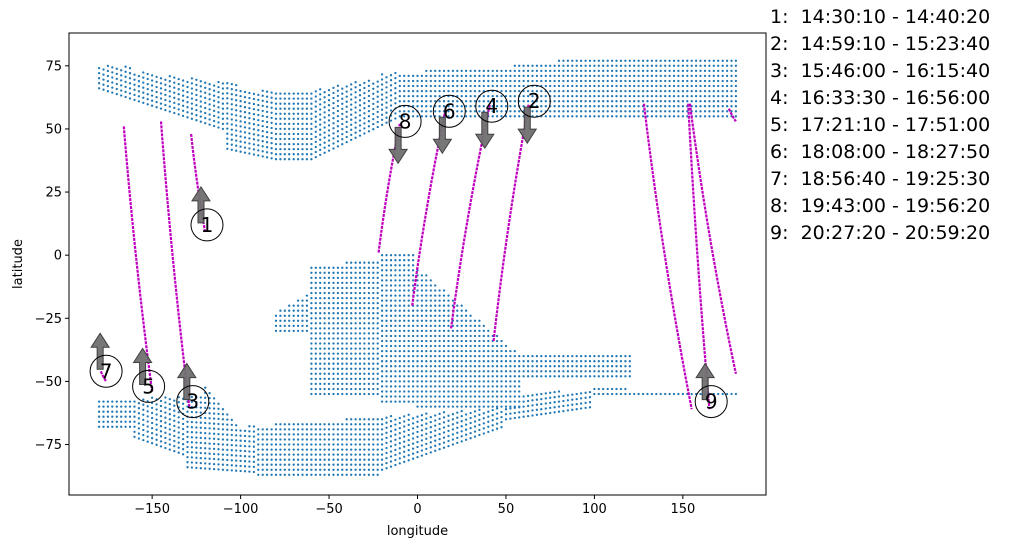  I want to click on y-tick-label: 25, so click(53, 193).